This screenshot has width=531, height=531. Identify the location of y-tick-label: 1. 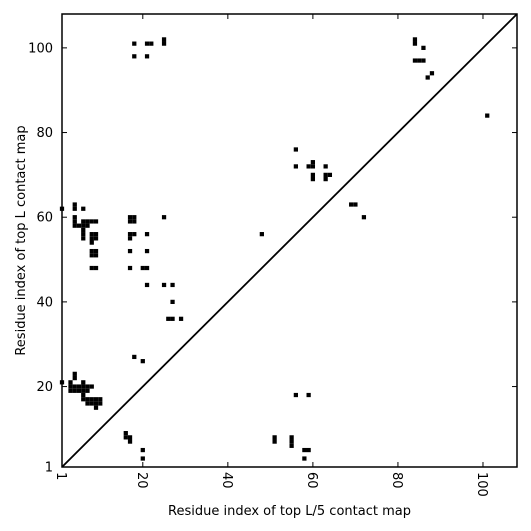
(49, 468).